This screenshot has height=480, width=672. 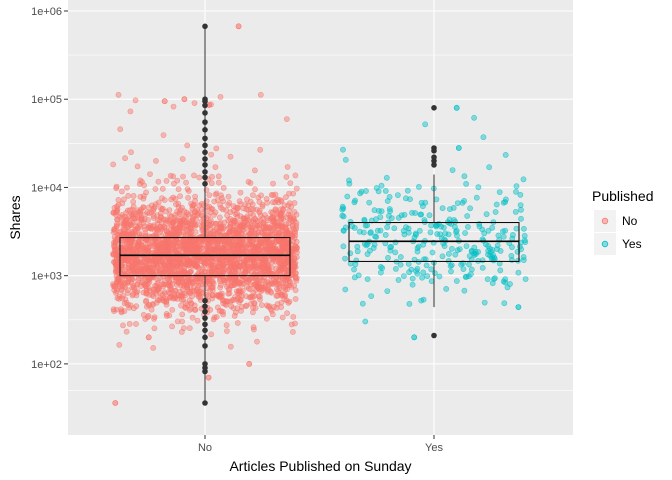 What do you see at coordinates (205, 448) in the screenshot?
I see `x-tick-label: No` at bounding box center [205, 448].